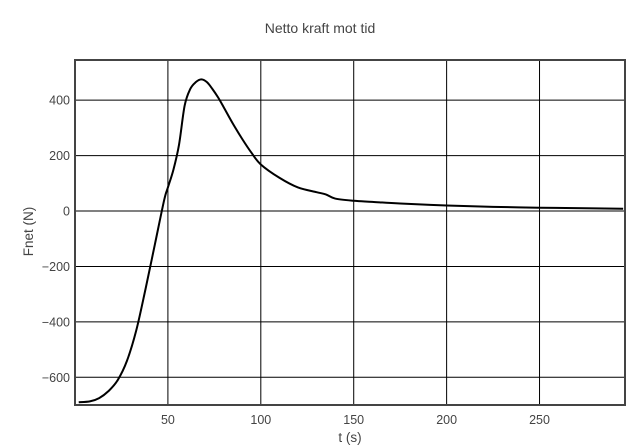 The width and height of the screenshot is (640, 445). What do you see at coordinates (446, 420) in the screenshot?
I see `x-tick-label: 200` at bounding box center [446, 420].